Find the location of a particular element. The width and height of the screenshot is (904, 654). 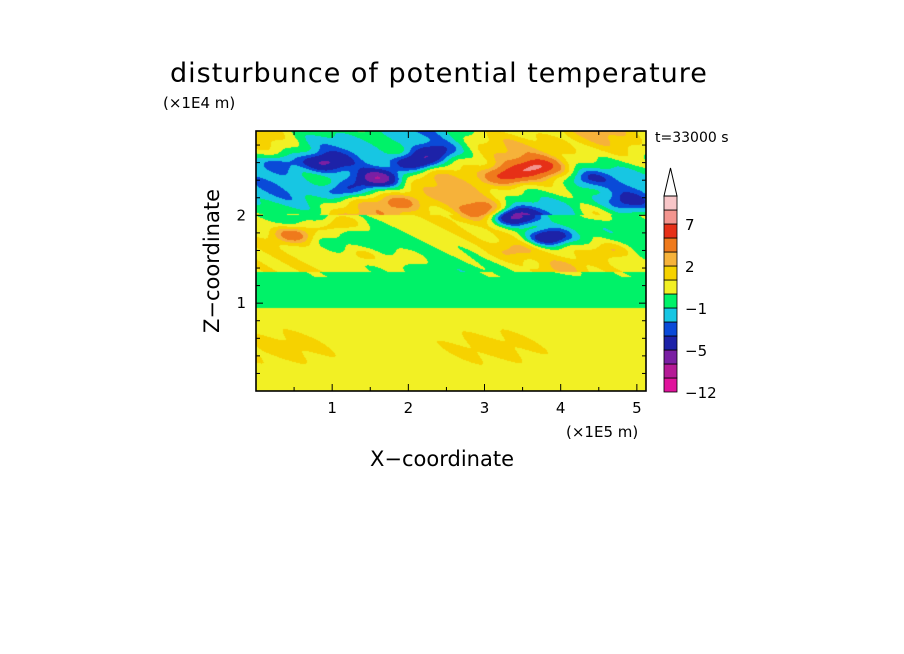

colorbar-label: −12 is located at coordinates (701, 393).